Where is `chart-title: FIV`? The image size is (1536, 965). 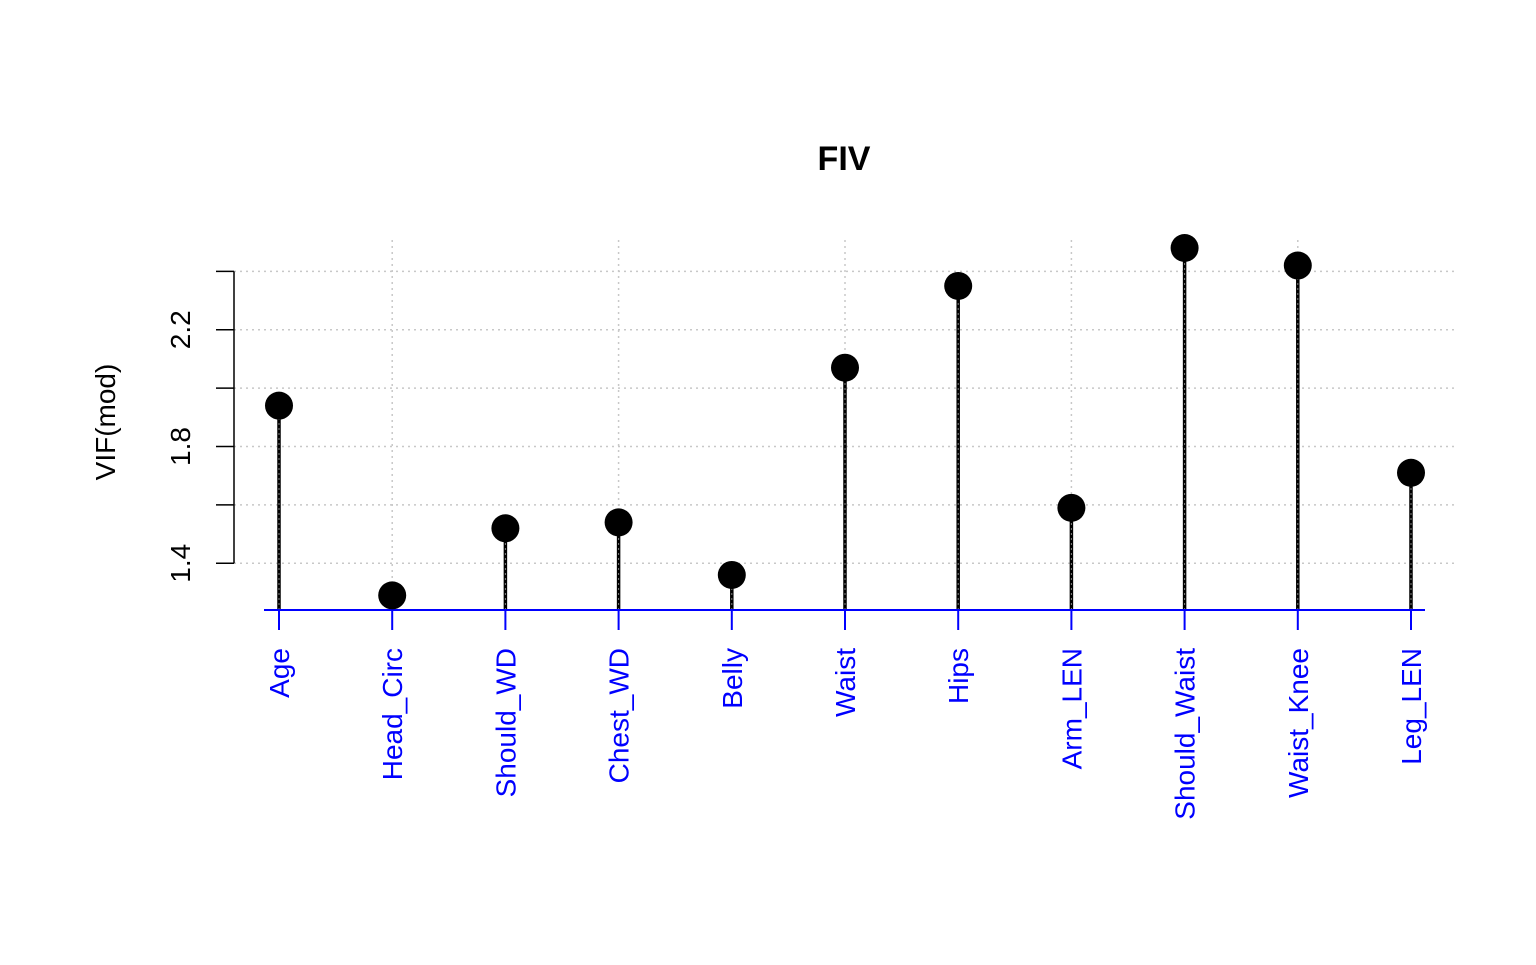
chart-title: FIV is located at coordinates (844, 159).